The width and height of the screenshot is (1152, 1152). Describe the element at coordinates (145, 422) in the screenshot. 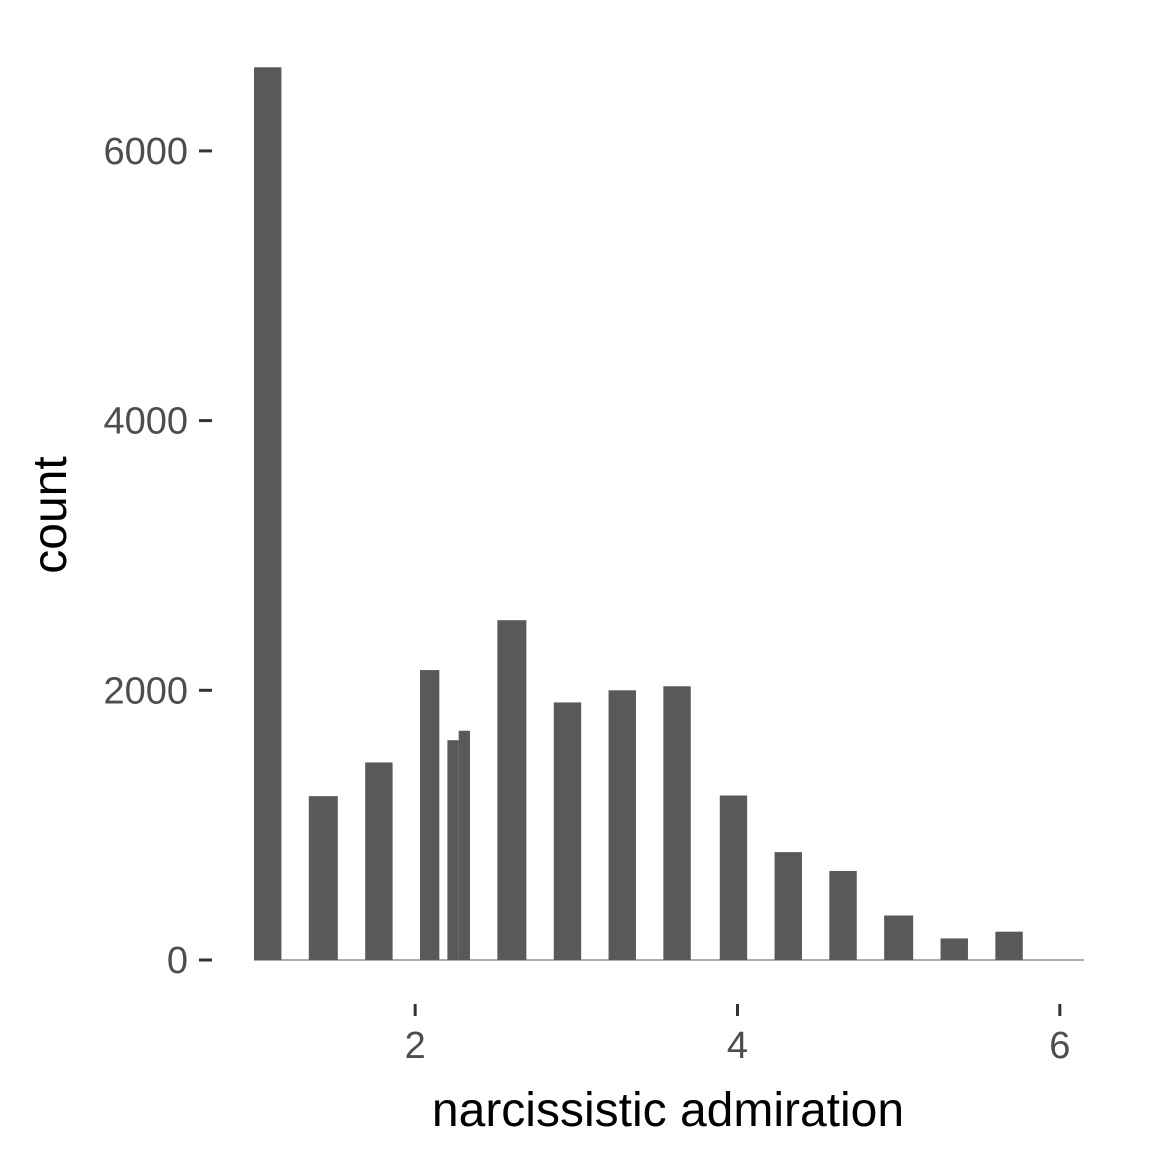

I see `y-tick-label: 4000` at that location.